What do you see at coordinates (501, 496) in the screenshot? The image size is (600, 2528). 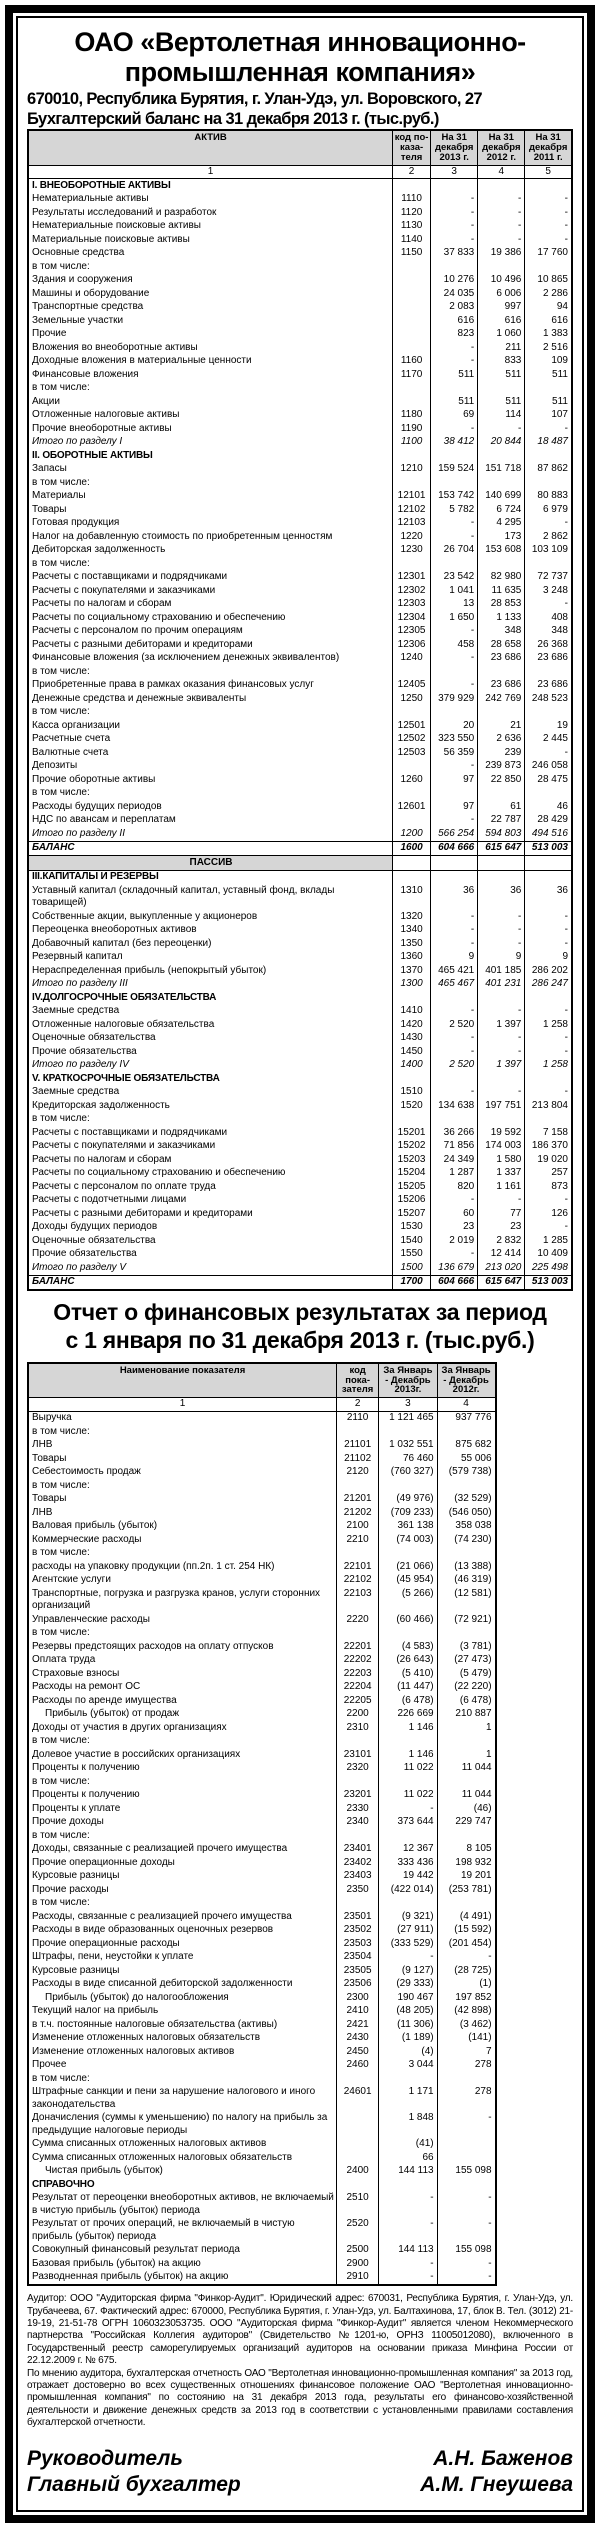 I see `row-value-cell: 140 699` at bounding box center [501, 496].